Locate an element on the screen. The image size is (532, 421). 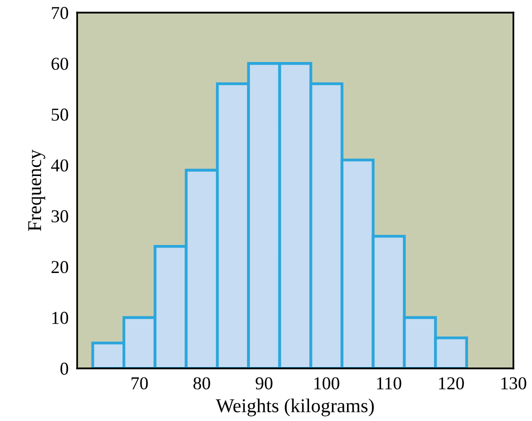
x-tick-label: 130 is located at coordinates (513, 383).